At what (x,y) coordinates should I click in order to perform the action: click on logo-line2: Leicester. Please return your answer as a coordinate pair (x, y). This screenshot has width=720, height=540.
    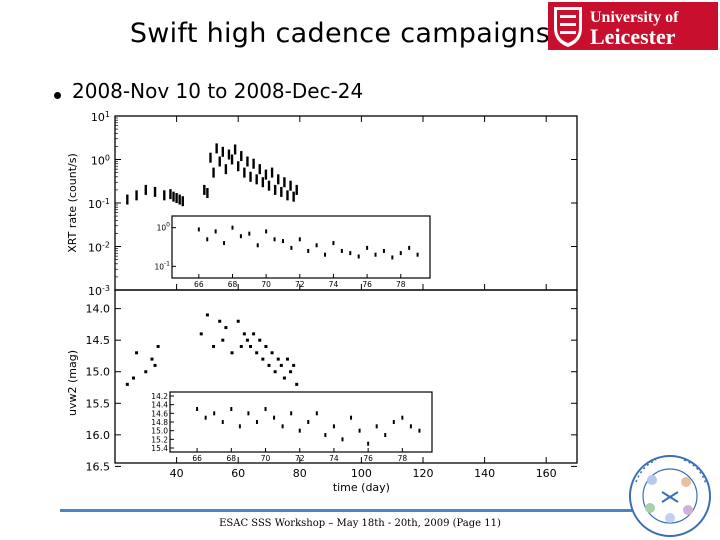
    Looking at the image, I should click on (633, 36).